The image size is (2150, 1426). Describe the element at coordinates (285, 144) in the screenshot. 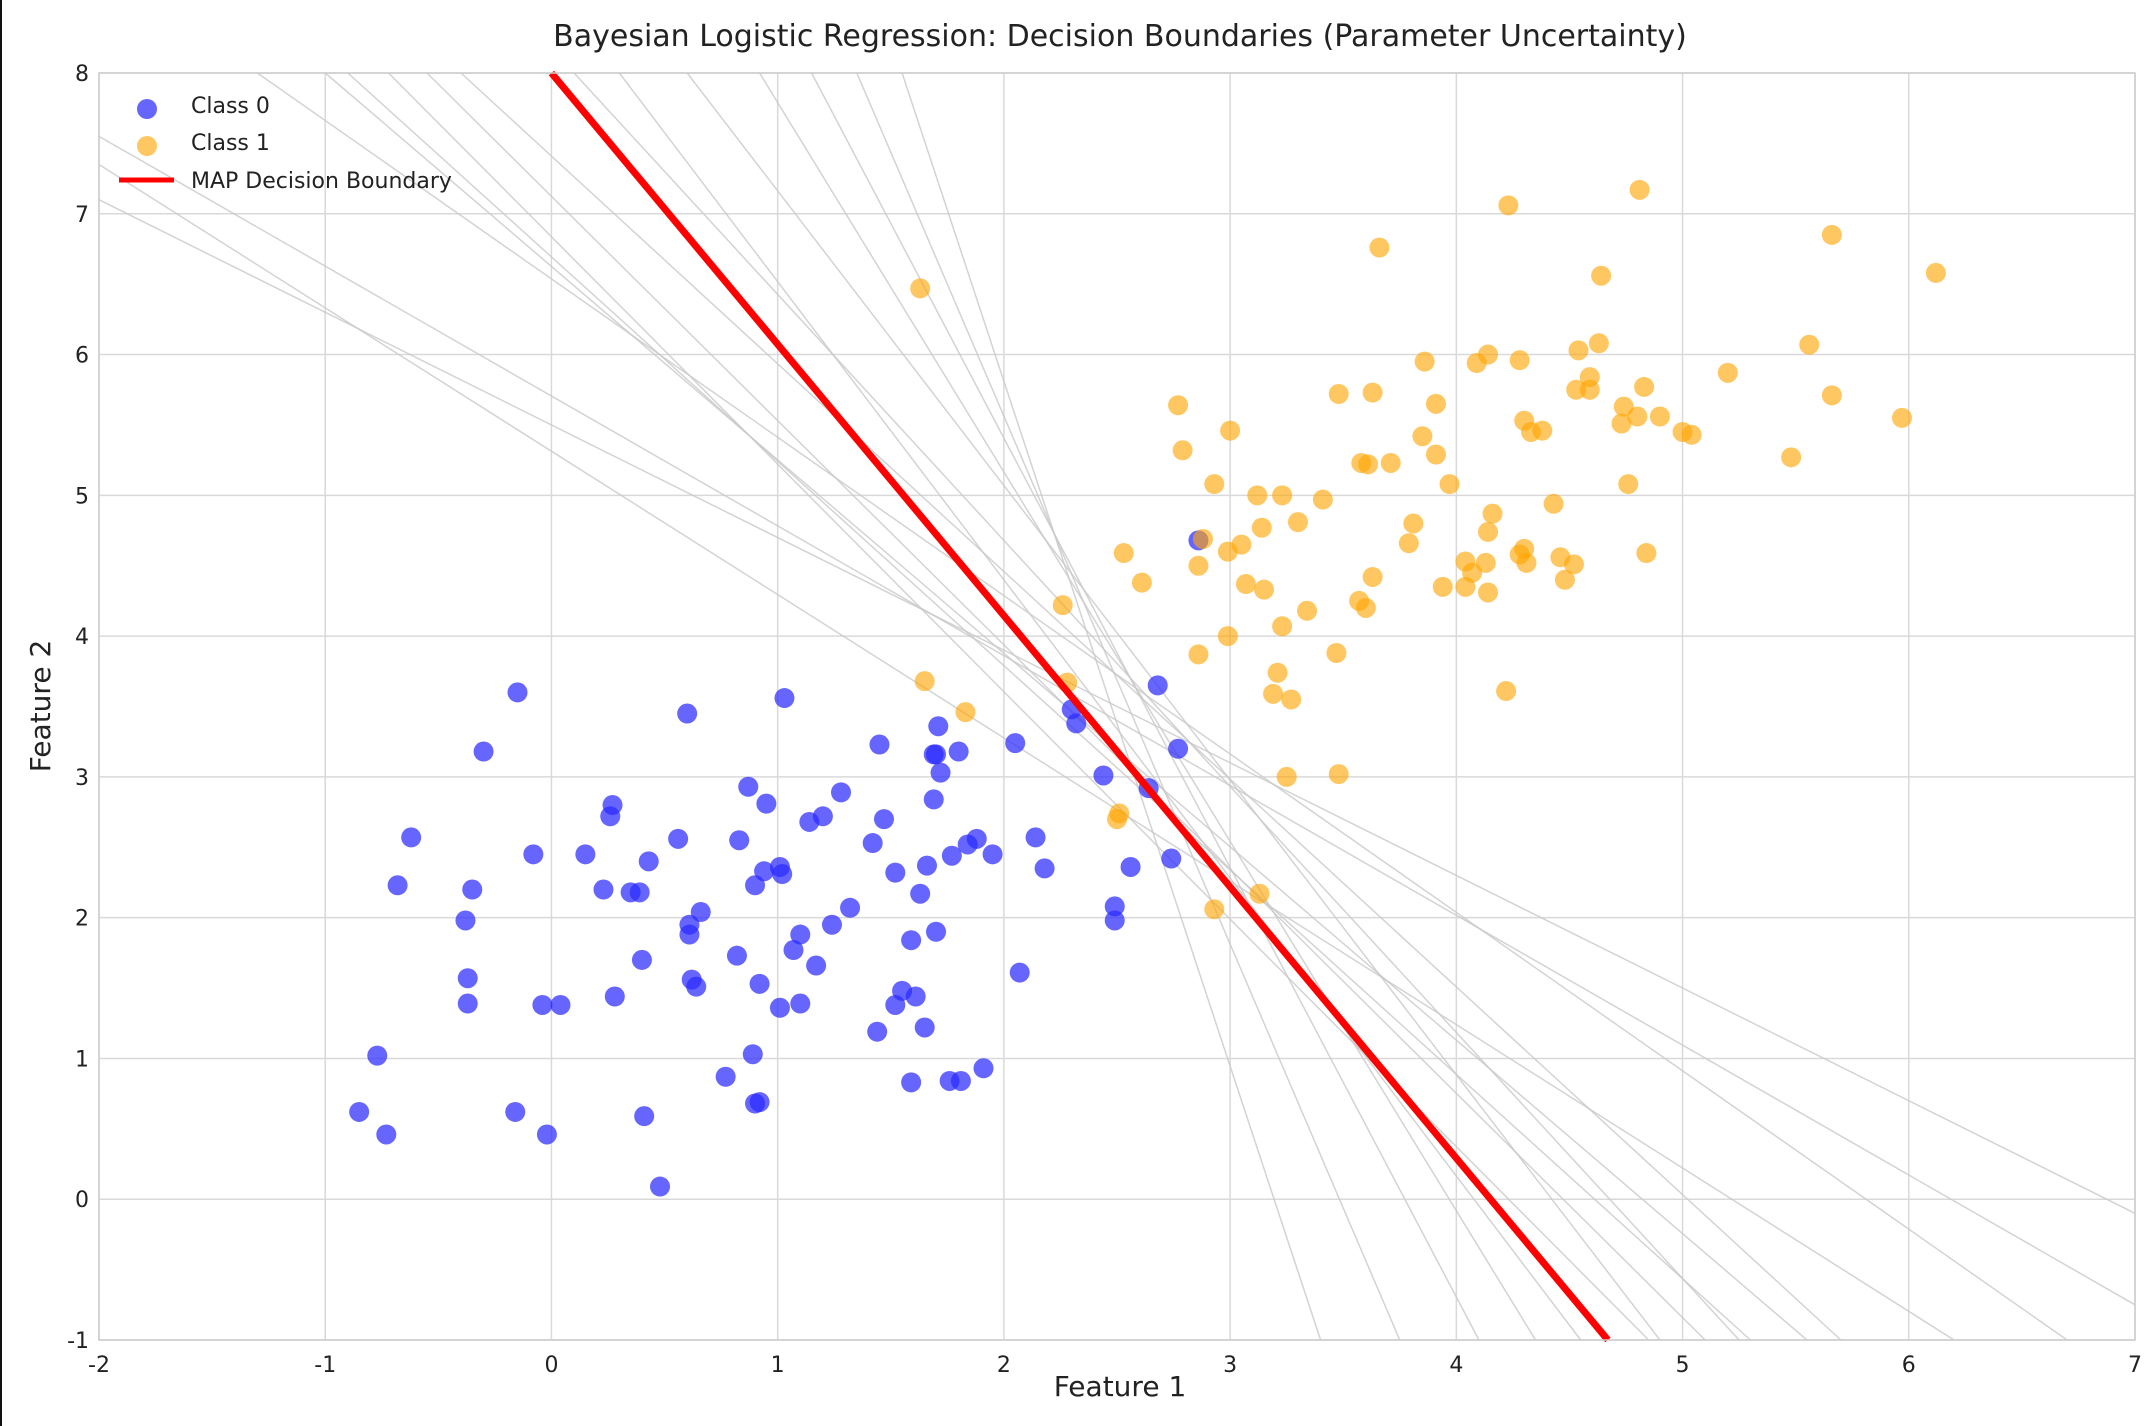

I see `legend: Class 0 Class 1 MAP Decision Boundary` at that location.